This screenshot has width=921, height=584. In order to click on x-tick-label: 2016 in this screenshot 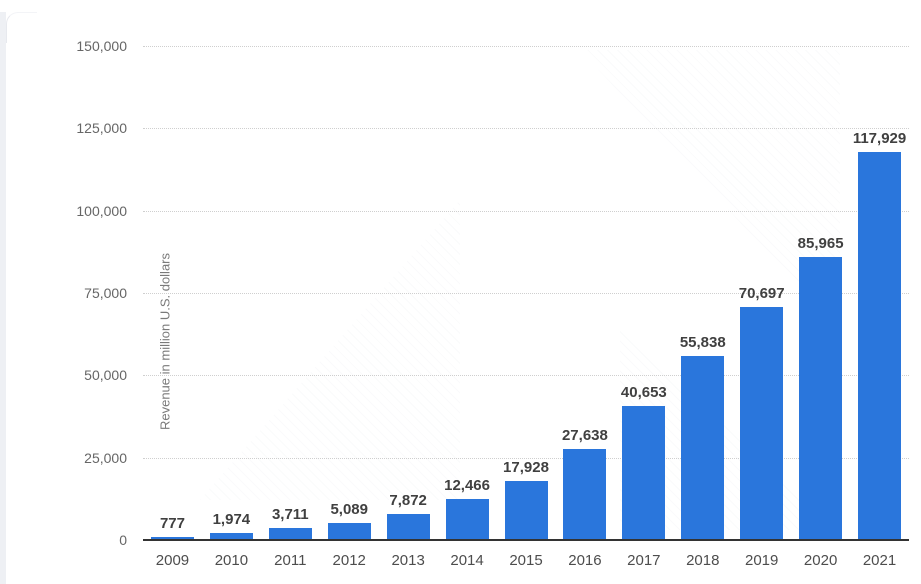, I will do `click(585, 560)`.